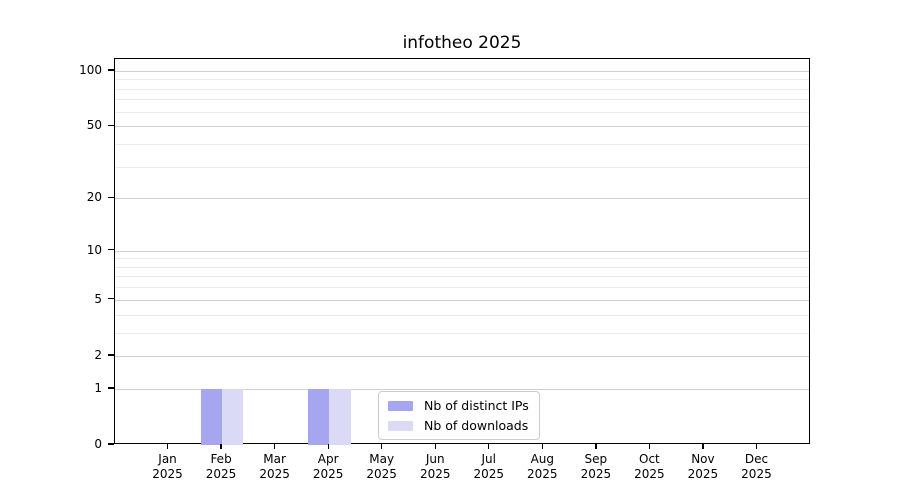 This screenshot has width=900, height=500. I want to click on x-tick-label: Oct 2025, so click(649, 467).